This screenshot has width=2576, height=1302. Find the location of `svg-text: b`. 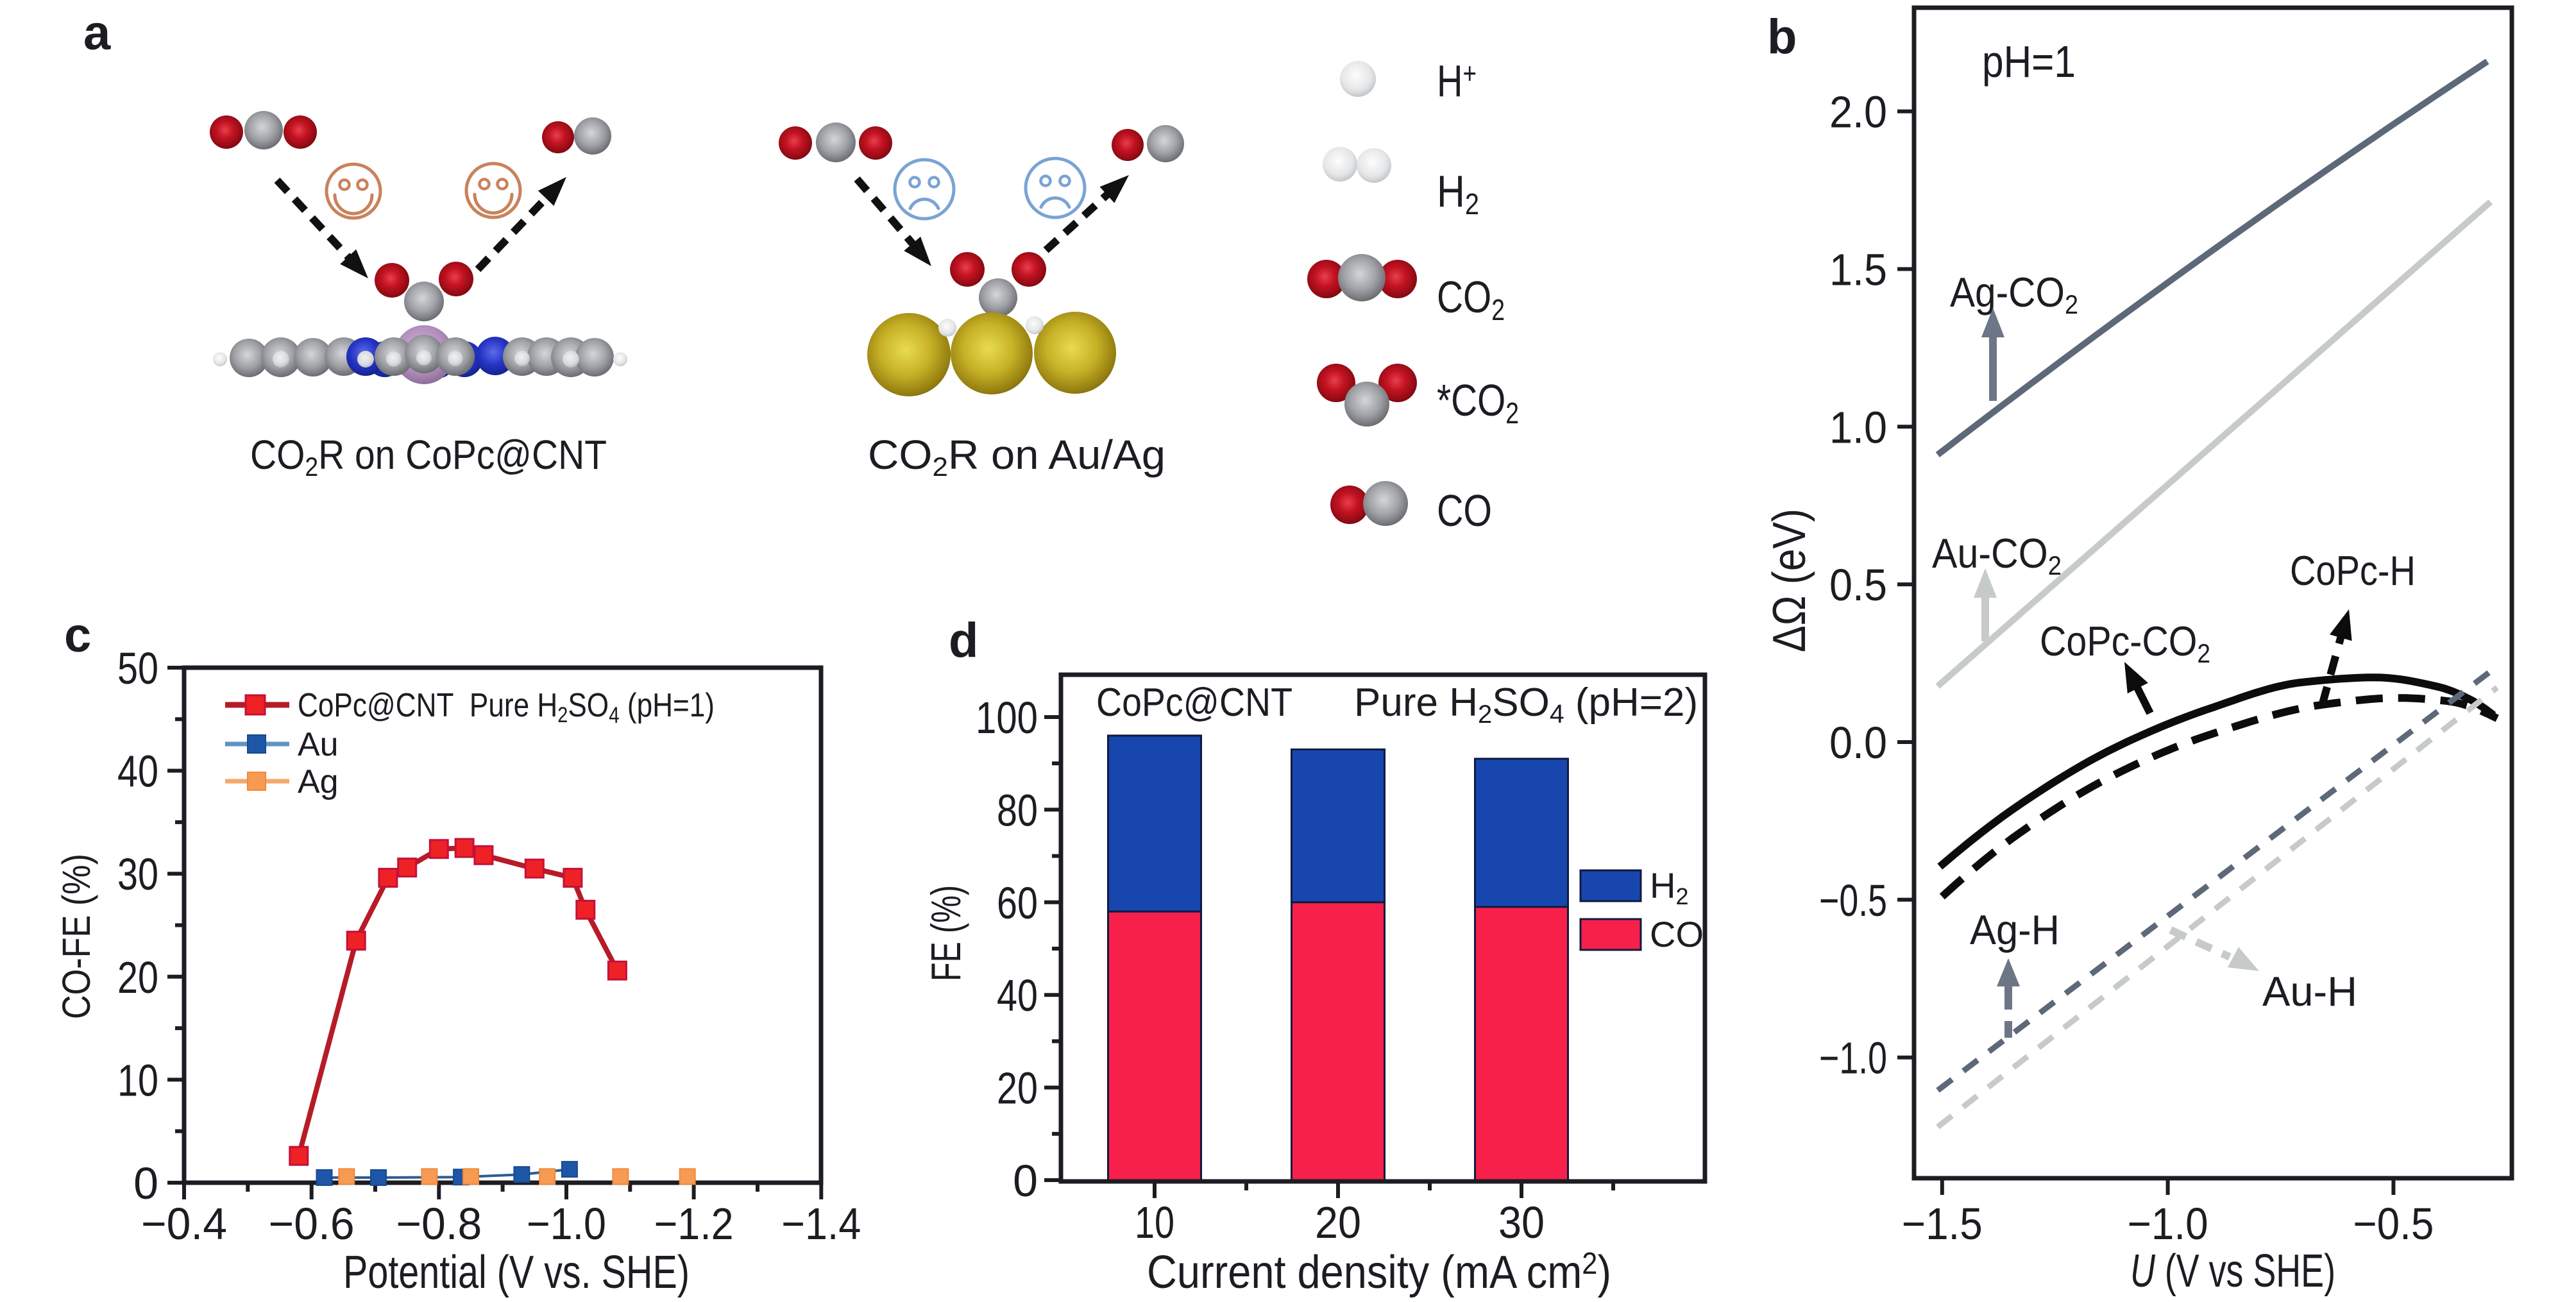

svg-text: b is located at coordinates (1782, 37).